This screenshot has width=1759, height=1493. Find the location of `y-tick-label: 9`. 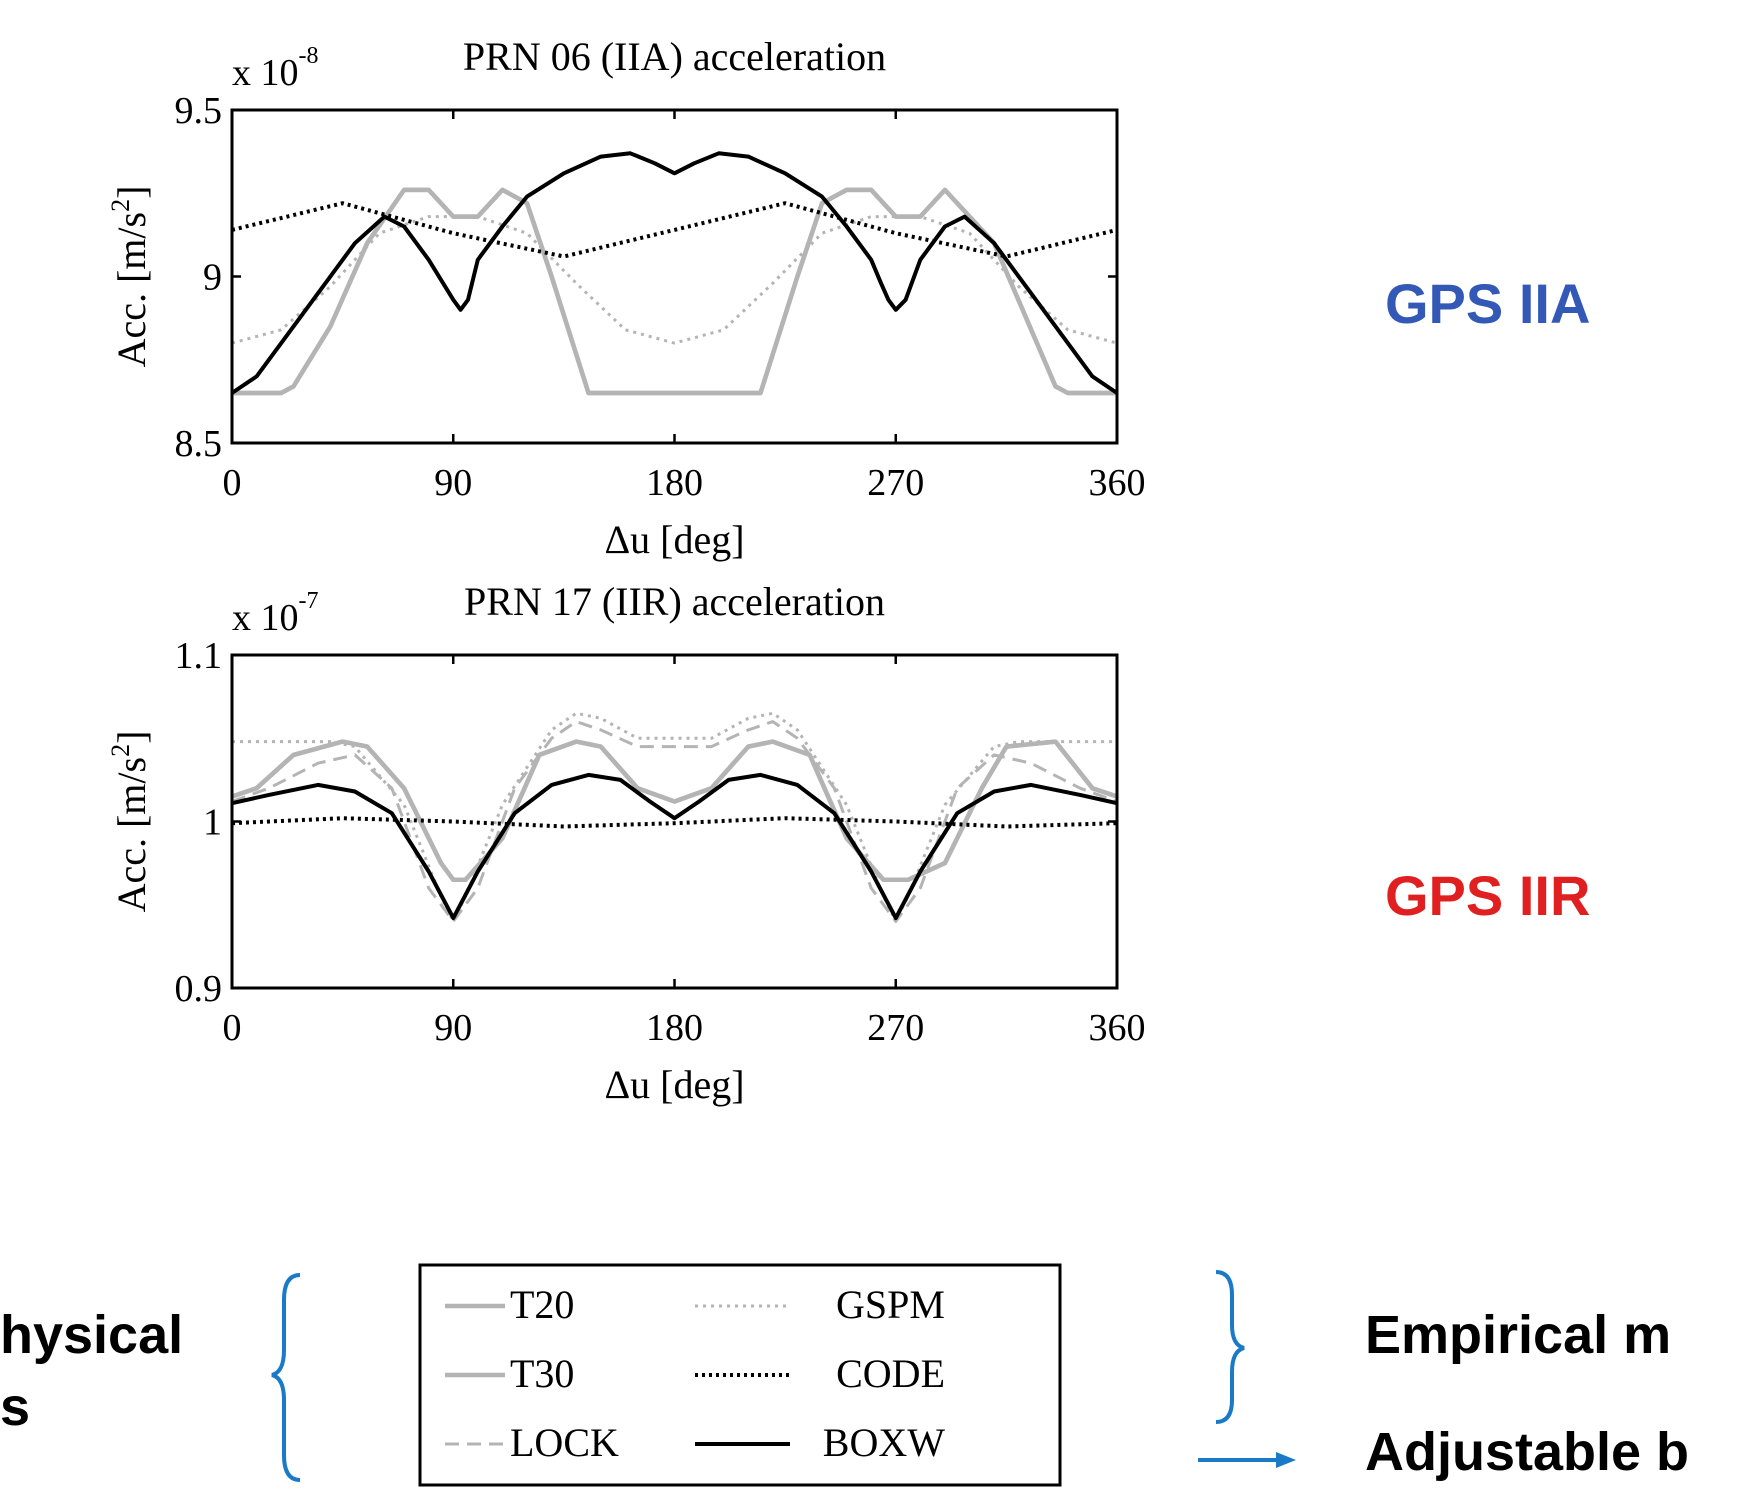

y-tick-label: 9 is located at coordinates (212, 278).